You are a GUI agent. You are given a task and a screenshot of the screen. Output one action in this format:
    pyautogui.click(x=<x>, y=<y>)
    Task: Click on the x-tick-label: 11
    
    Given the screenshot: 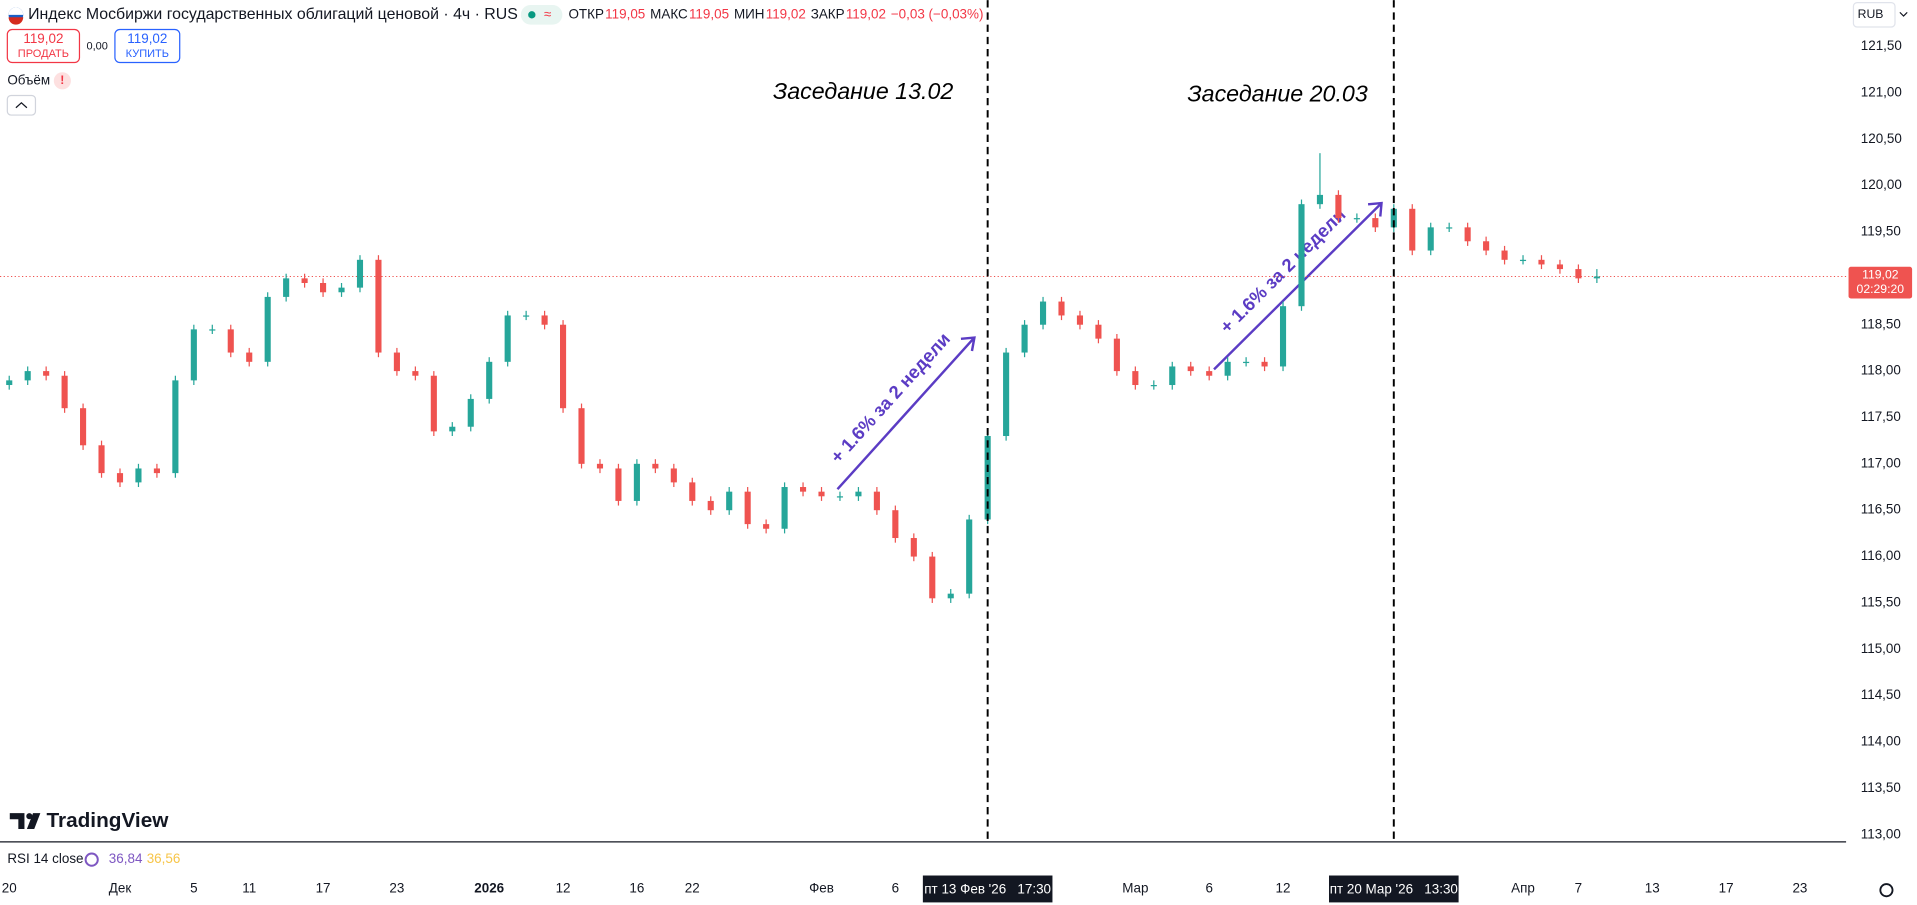 What is the action you would take?
    pyautogui.click(x=249, y=888)
    